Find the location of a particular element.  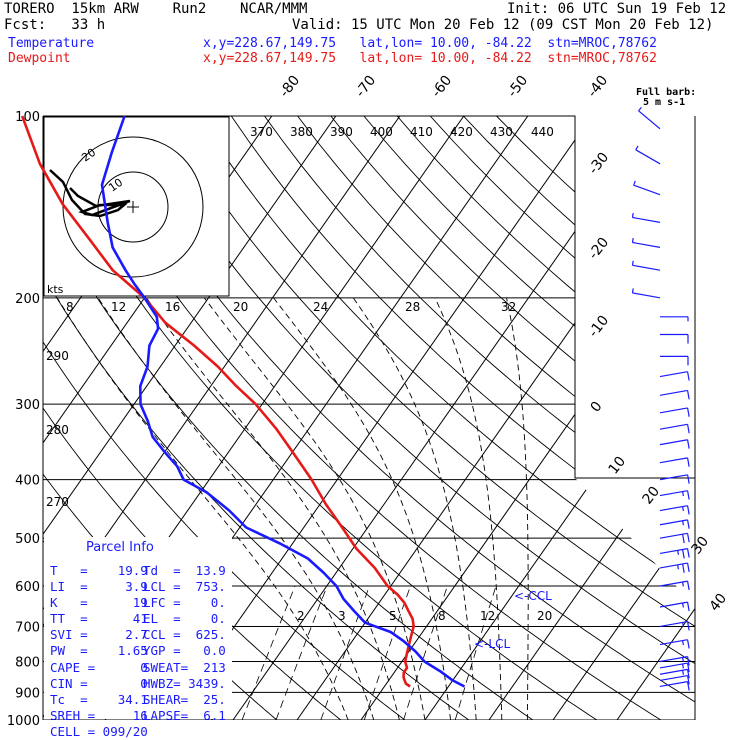

isotherm-label--50: -50 is located at coordinates (518, 87).